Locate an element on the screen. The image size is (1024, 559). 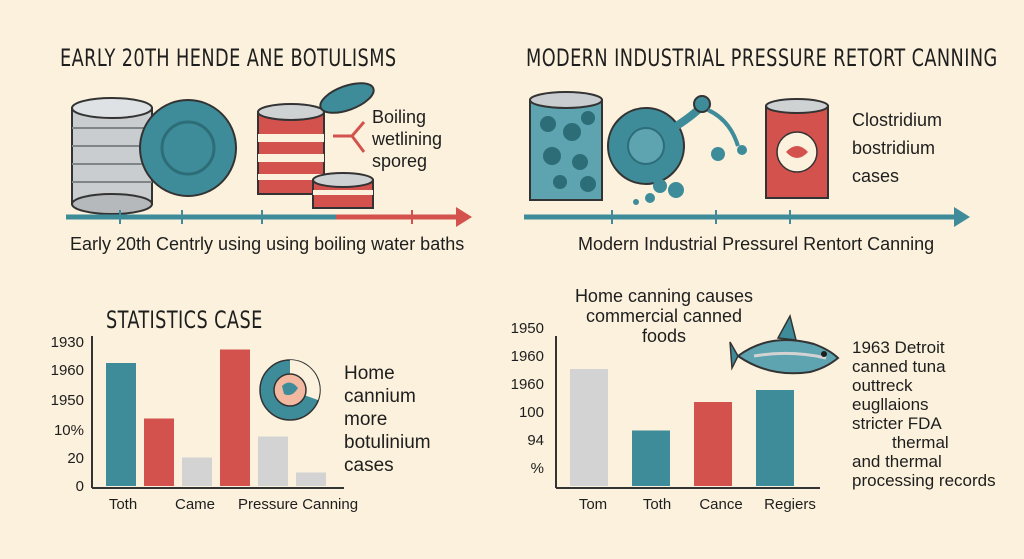
chart2-annotation-line: thermal is located at coordinates (920, 442).